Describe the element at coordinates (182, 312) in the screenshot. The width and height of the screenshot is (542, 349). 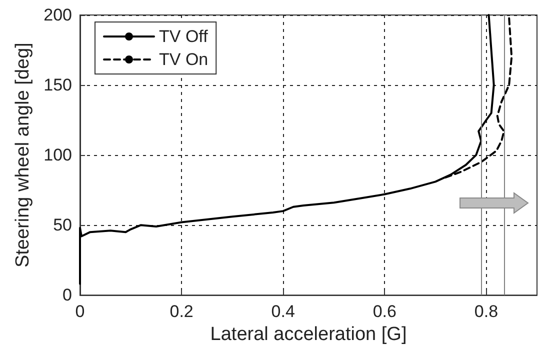
I see `x-tick-label: 0.2` at that location.